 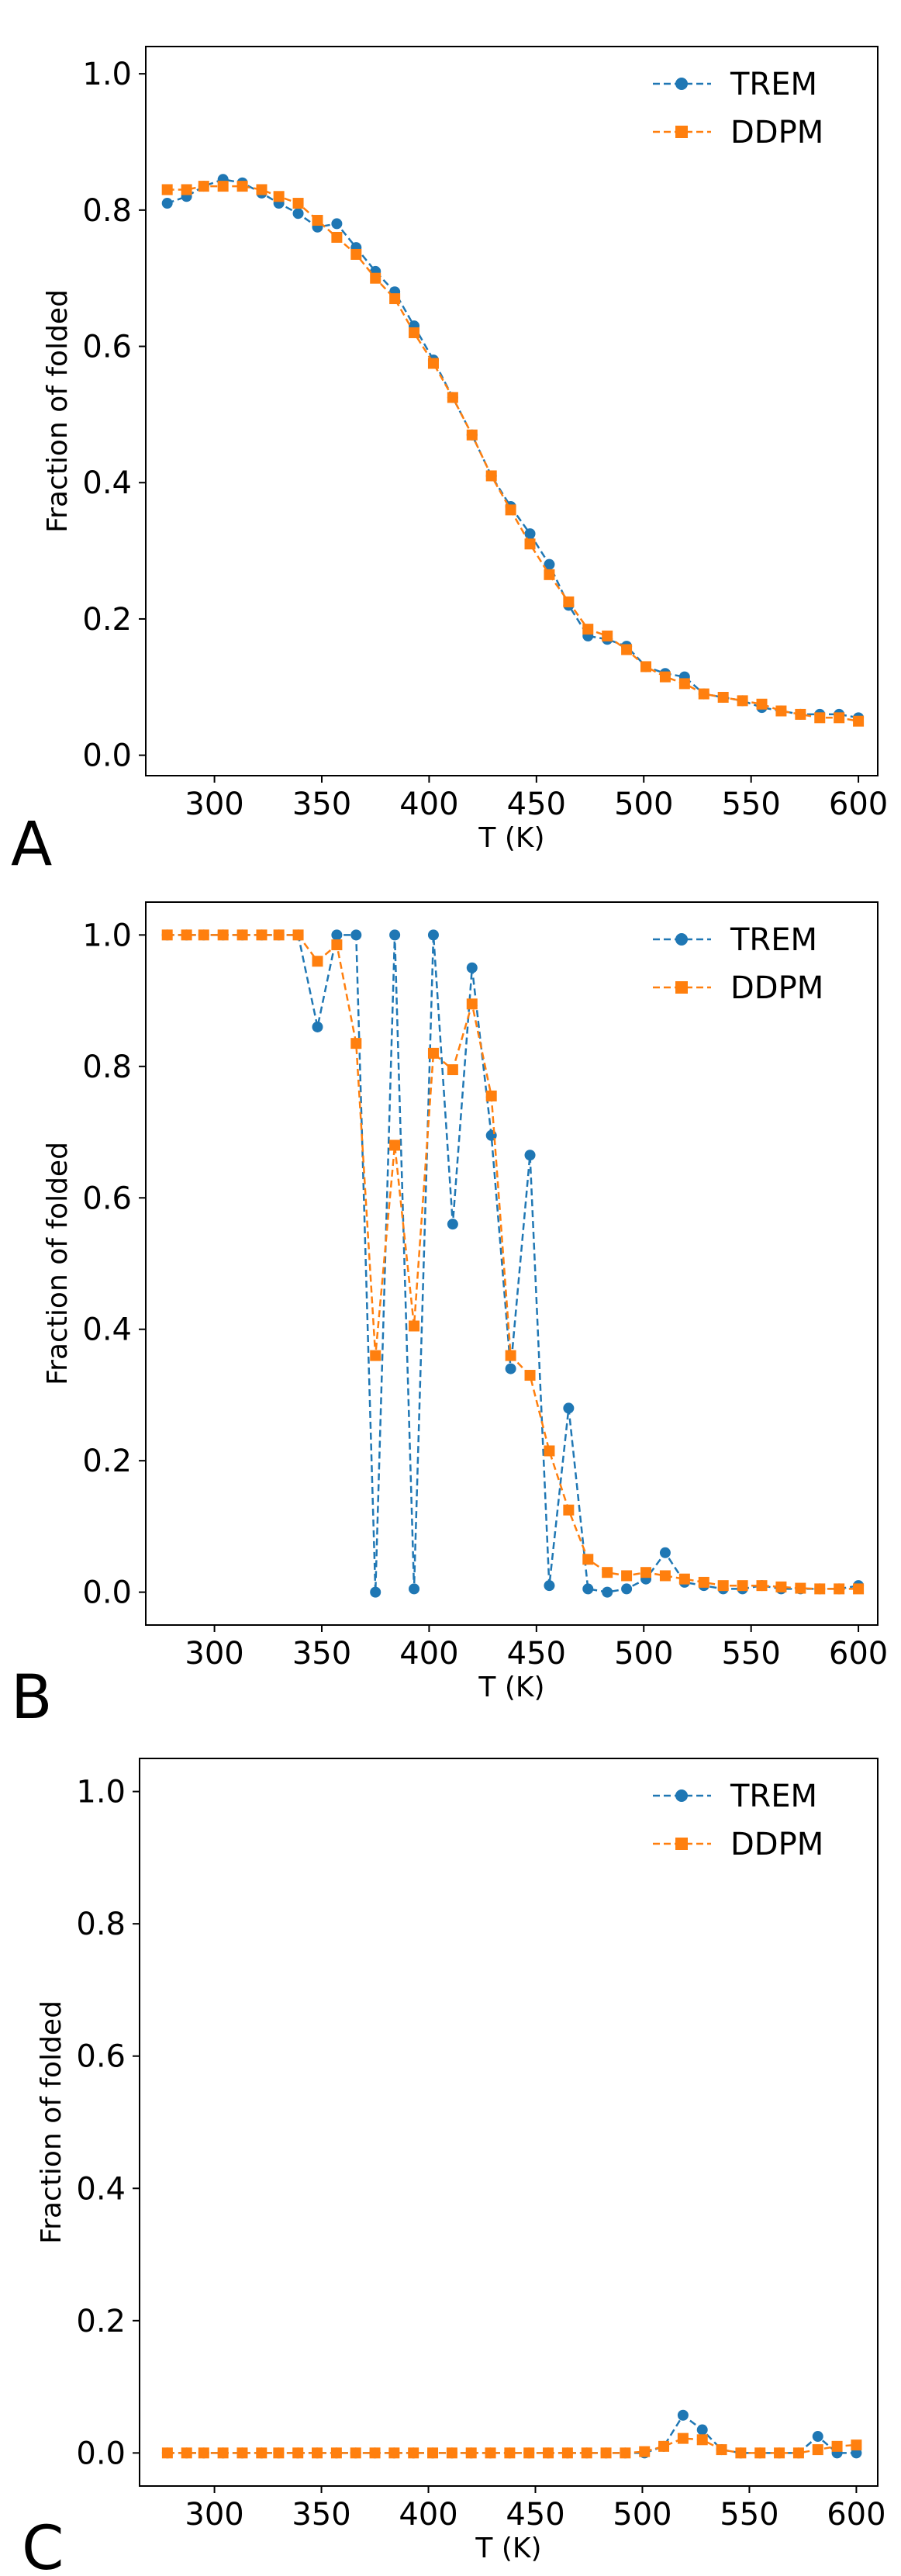 I want to click on x-tick-label: 450, so click(x=535, y=2515).